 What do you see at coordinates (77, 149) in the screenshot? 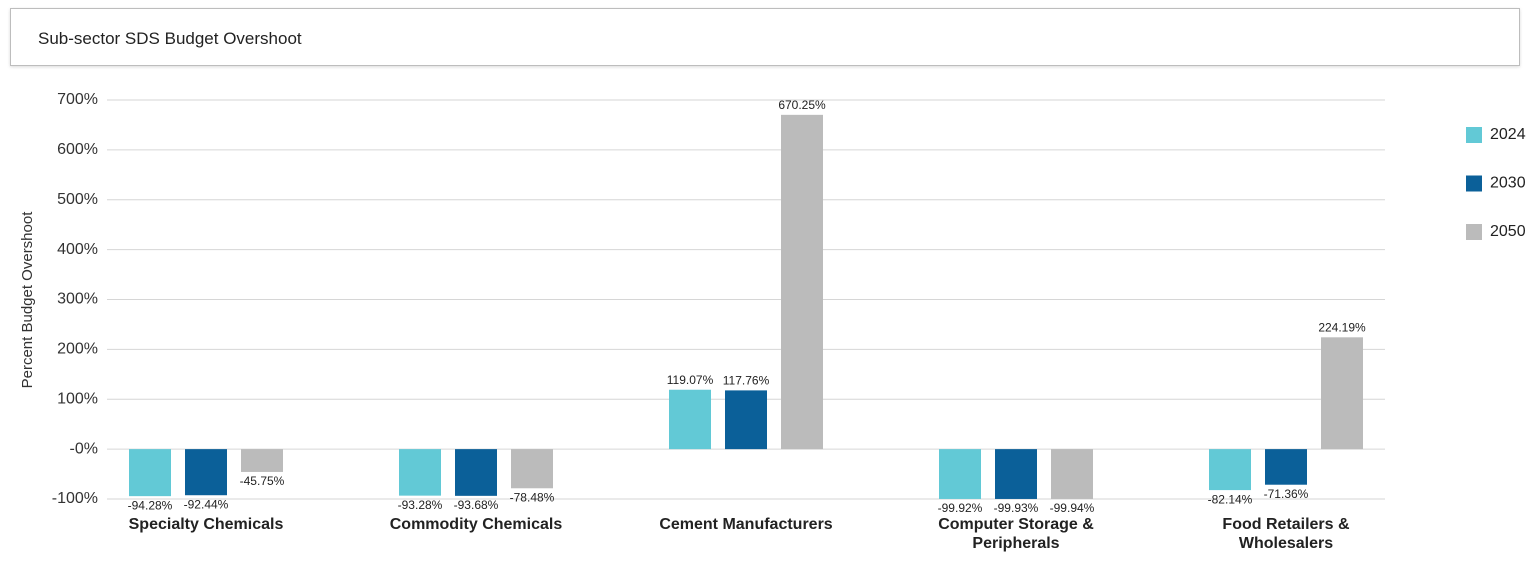
I see `y-tick-label: 600%` at bounding box center [77, 149].